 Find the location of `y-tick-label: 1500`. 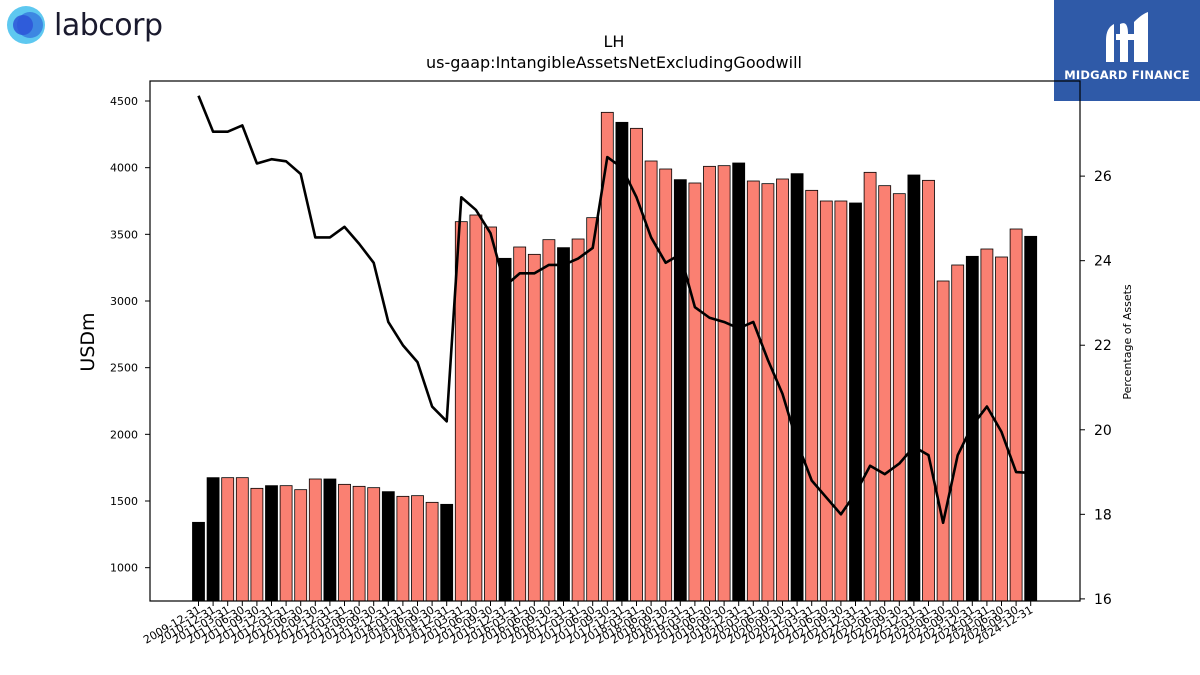

y-tick-label: 1500 is located at coordinates (124, 501).